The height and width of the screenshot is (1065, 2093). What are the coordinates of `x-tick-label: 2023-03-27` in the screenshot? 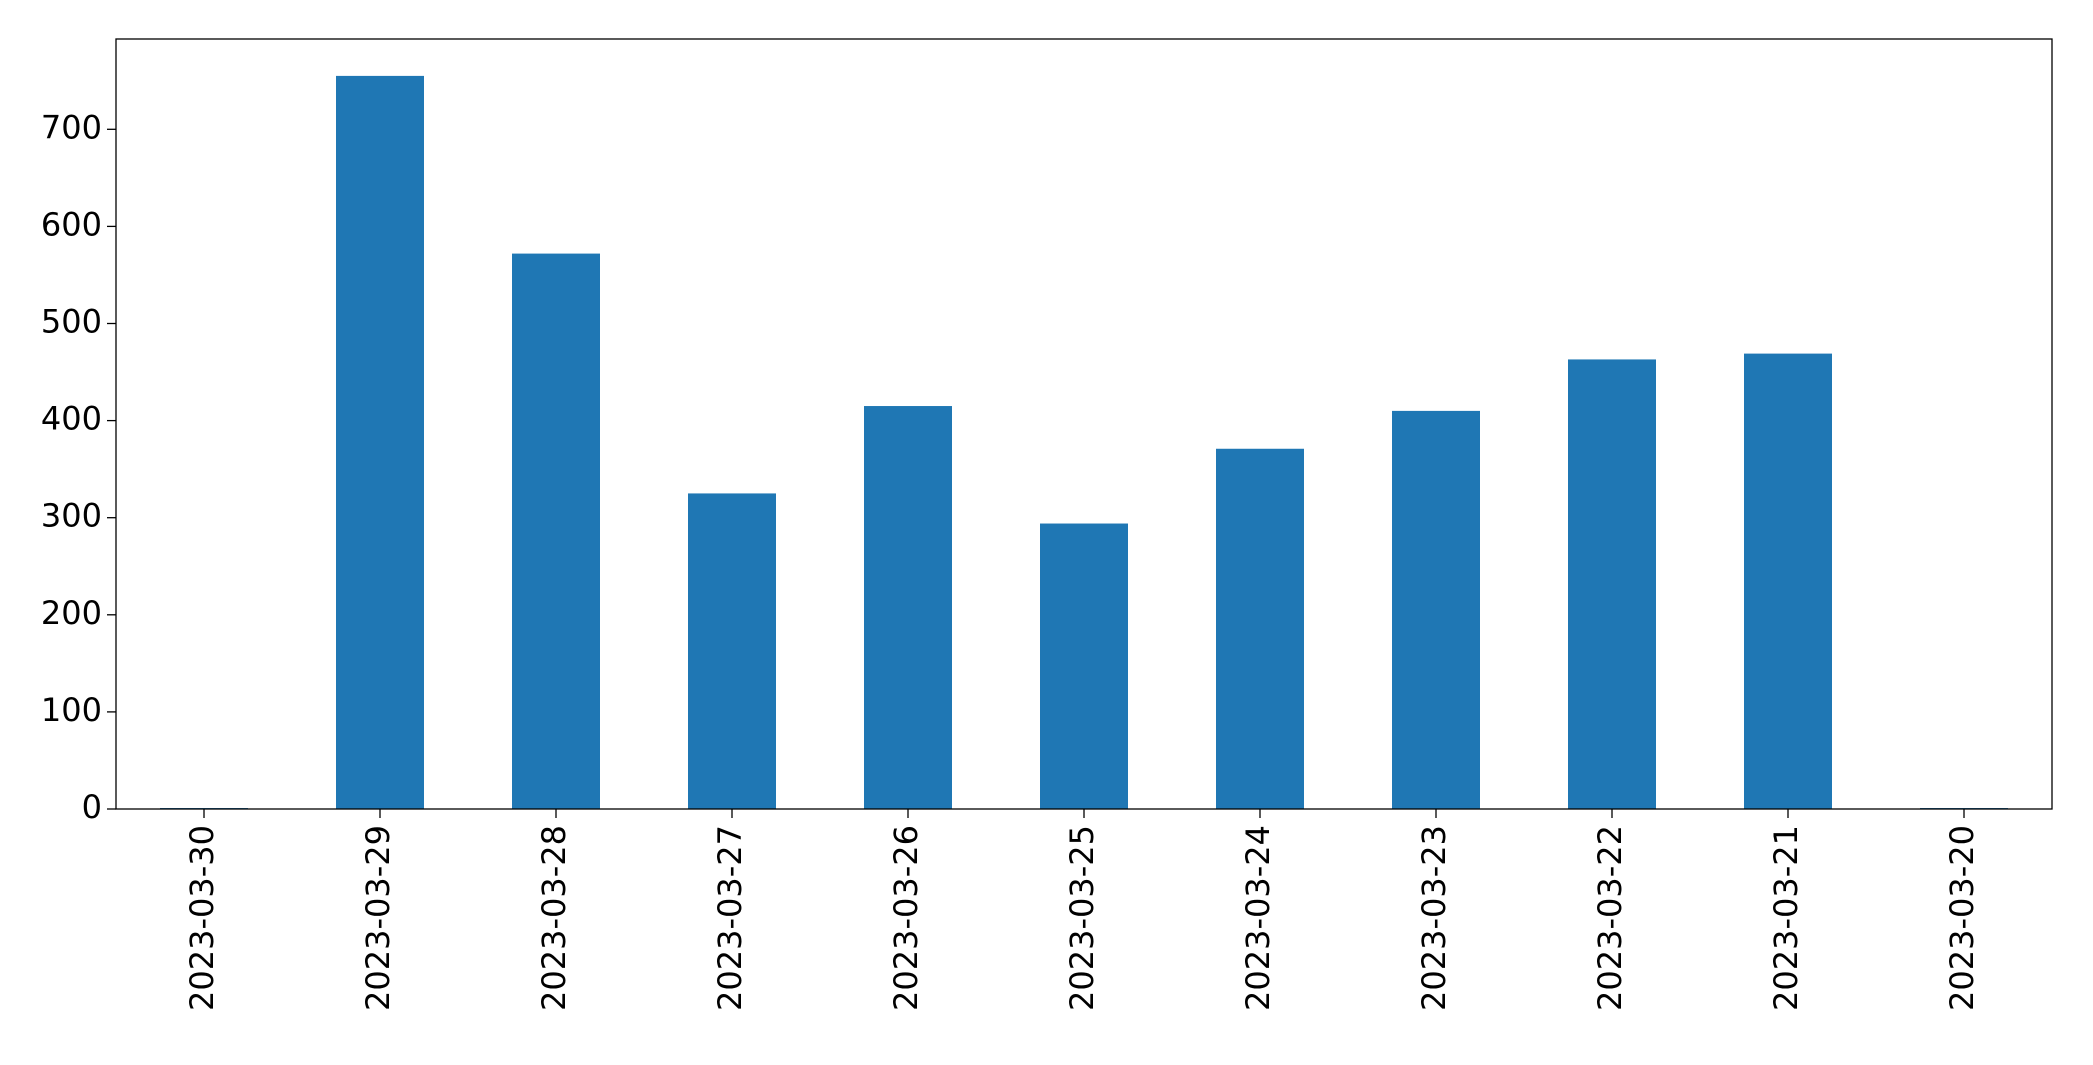 It's located at (730, 918).